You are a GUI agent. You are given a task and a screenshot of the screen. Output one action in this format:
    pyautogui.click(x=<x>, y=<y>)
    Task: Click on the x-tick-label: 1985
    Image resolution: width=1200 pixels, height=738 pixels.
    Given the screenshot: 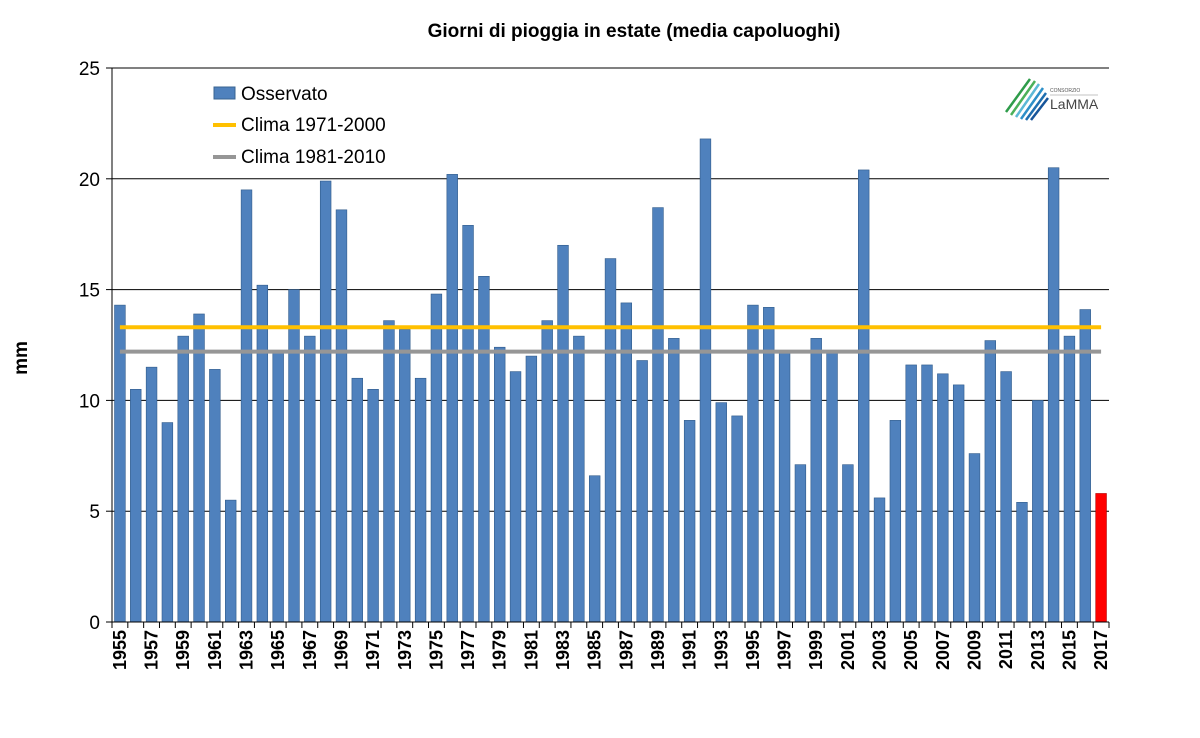 What is the action you would take?
    pyautogui.click(x=595, y=650)
    